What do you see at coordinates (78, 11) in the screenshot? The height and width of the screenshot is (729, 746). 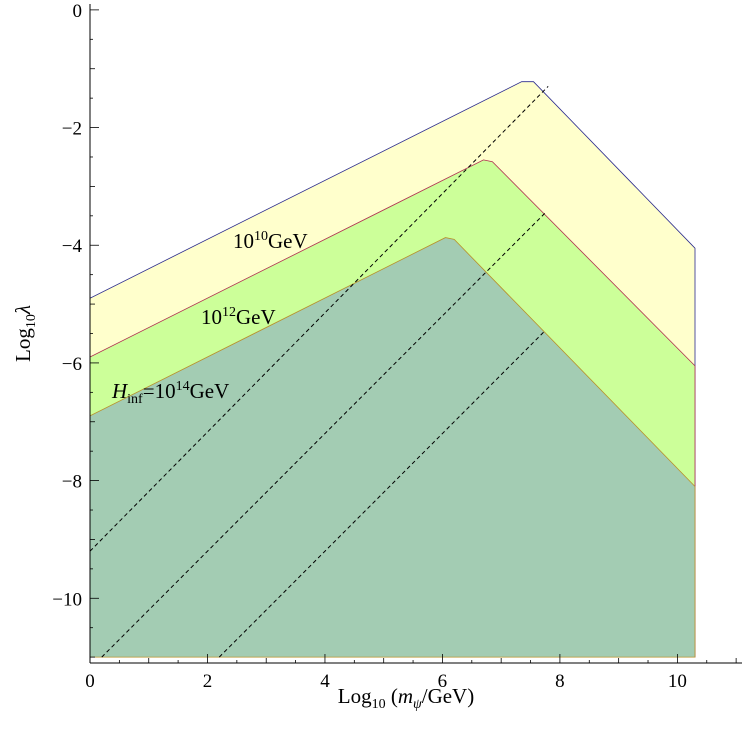 I see `y-tick-label: 0` at bounding box center [78, 11].